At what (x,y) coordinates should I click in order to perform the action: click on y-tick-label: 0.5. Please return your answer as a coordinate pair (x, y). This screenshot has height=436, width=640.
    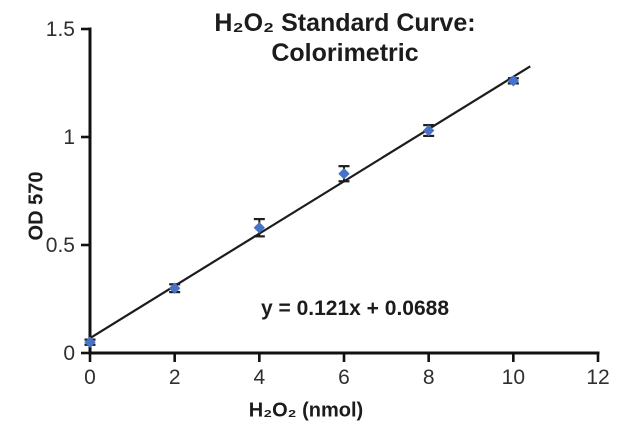
    Looking at the image, I should click on (60, 245).